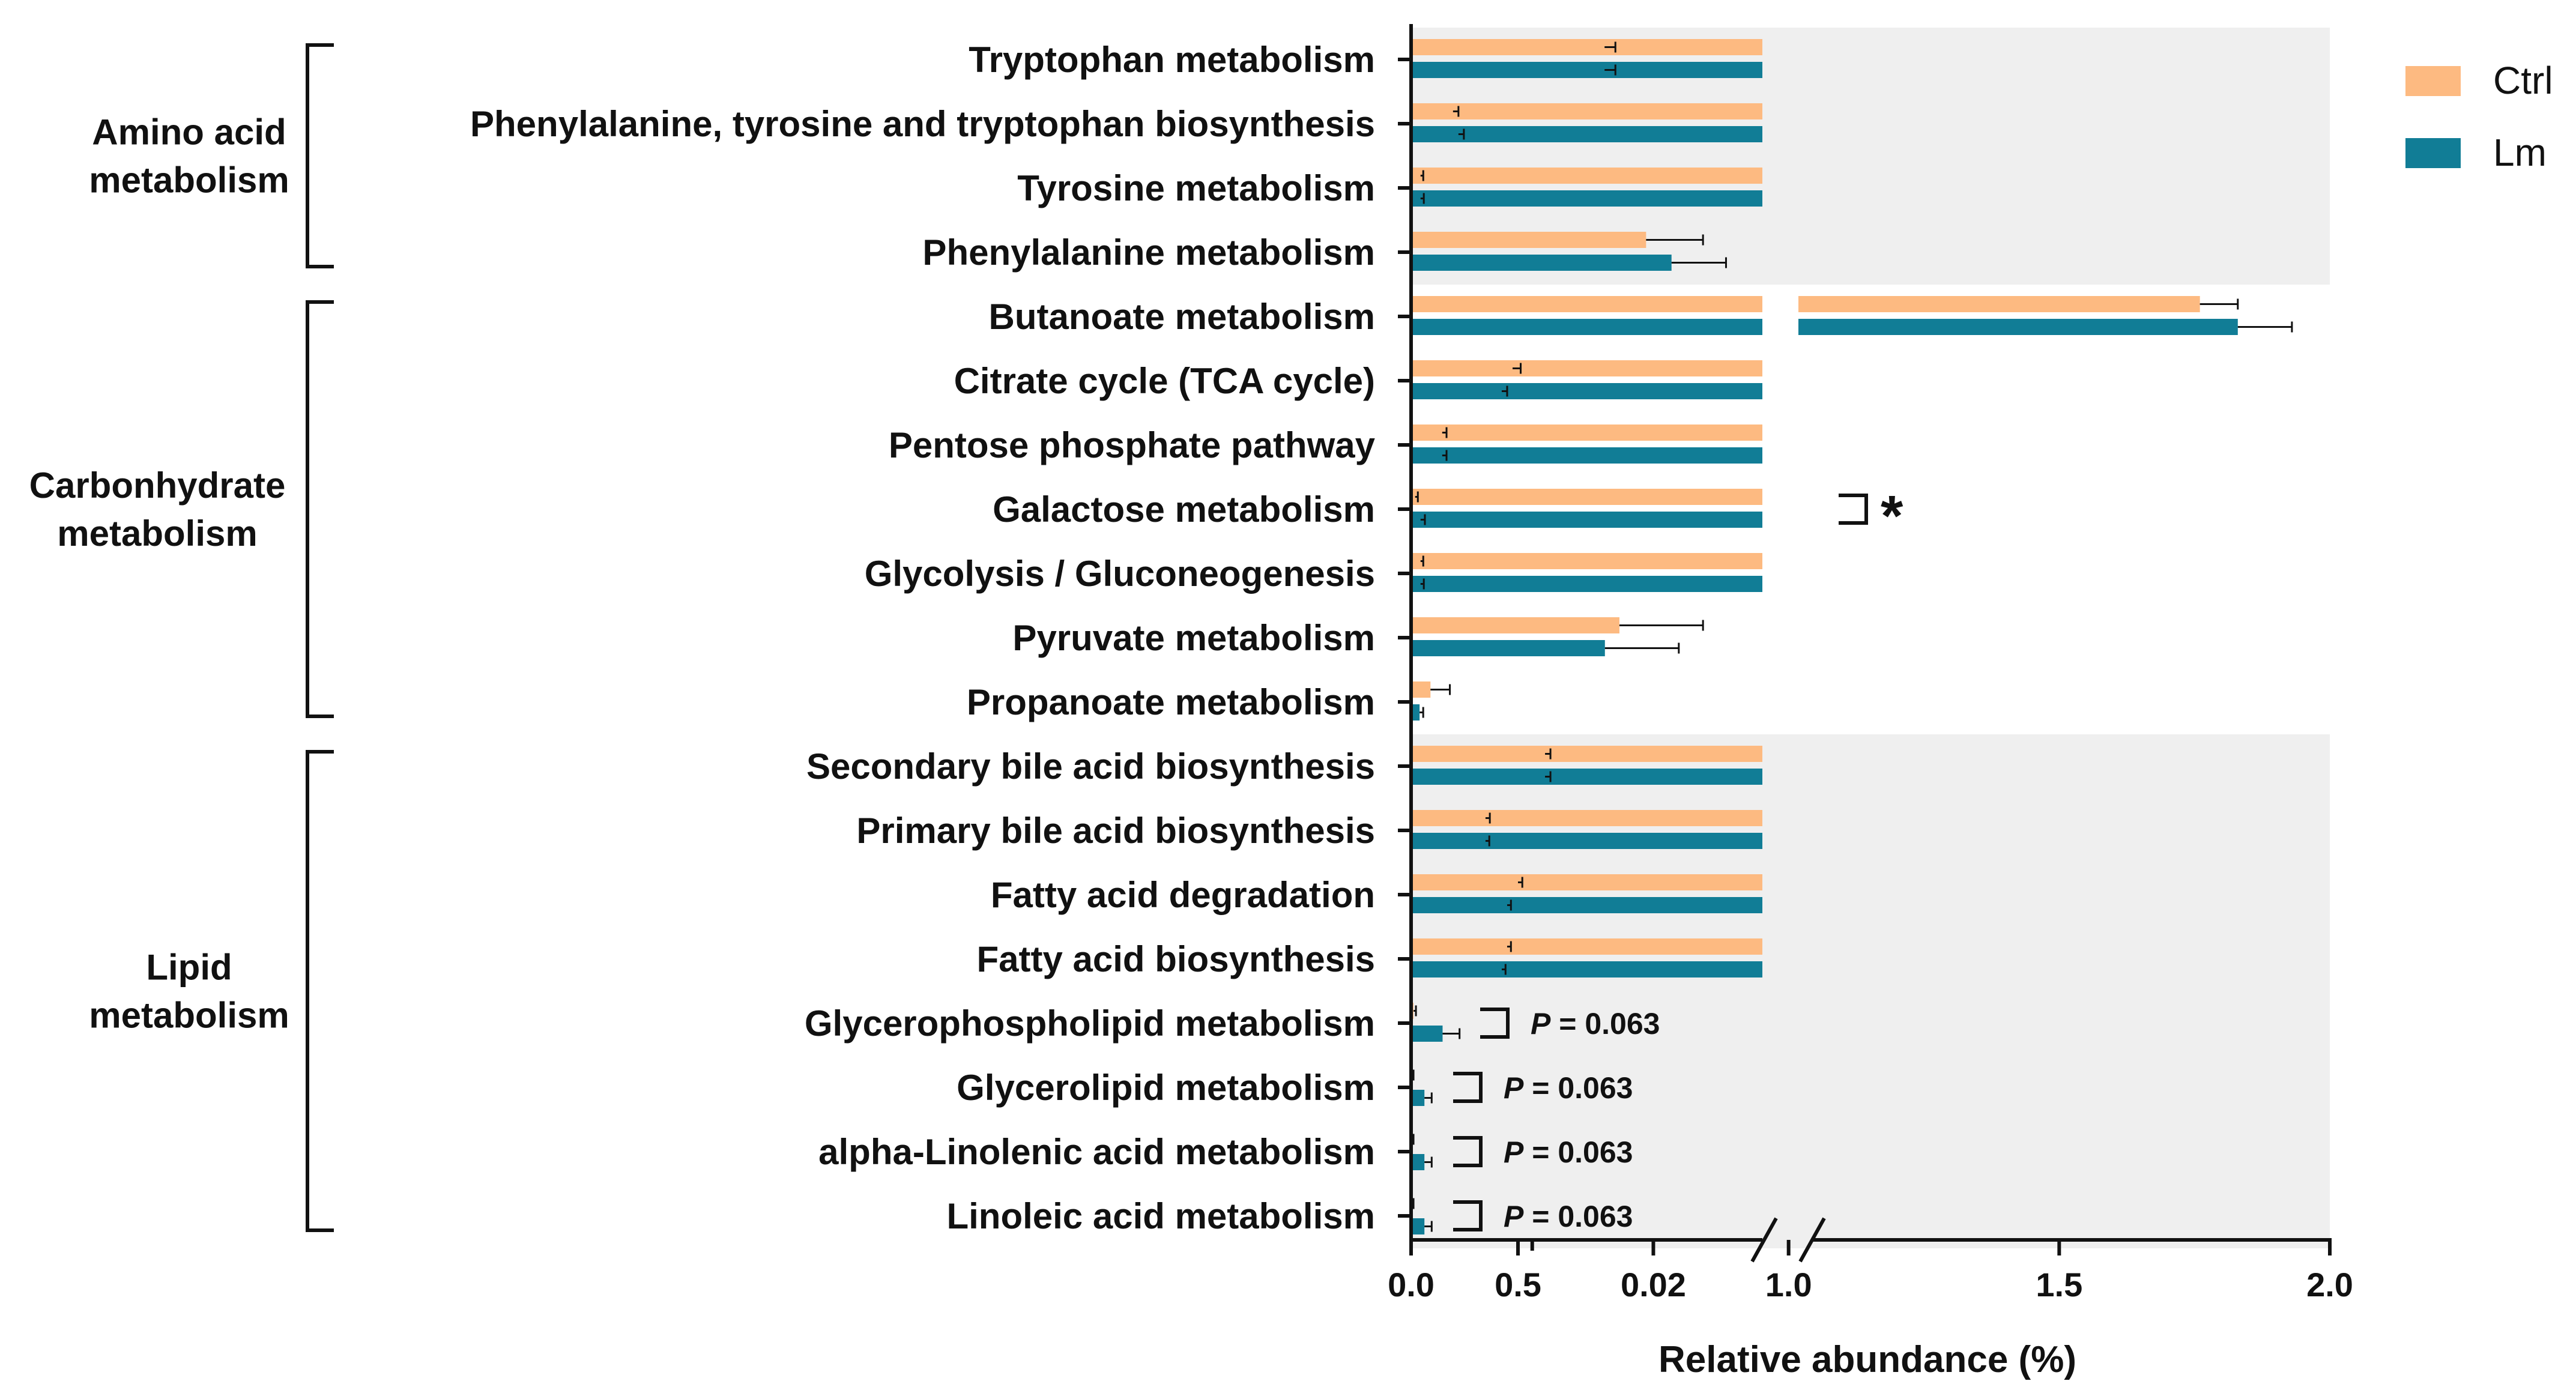 This screenshot has width=2576, height=1399. I want to click on significance-star: *, so click(1892, 516).